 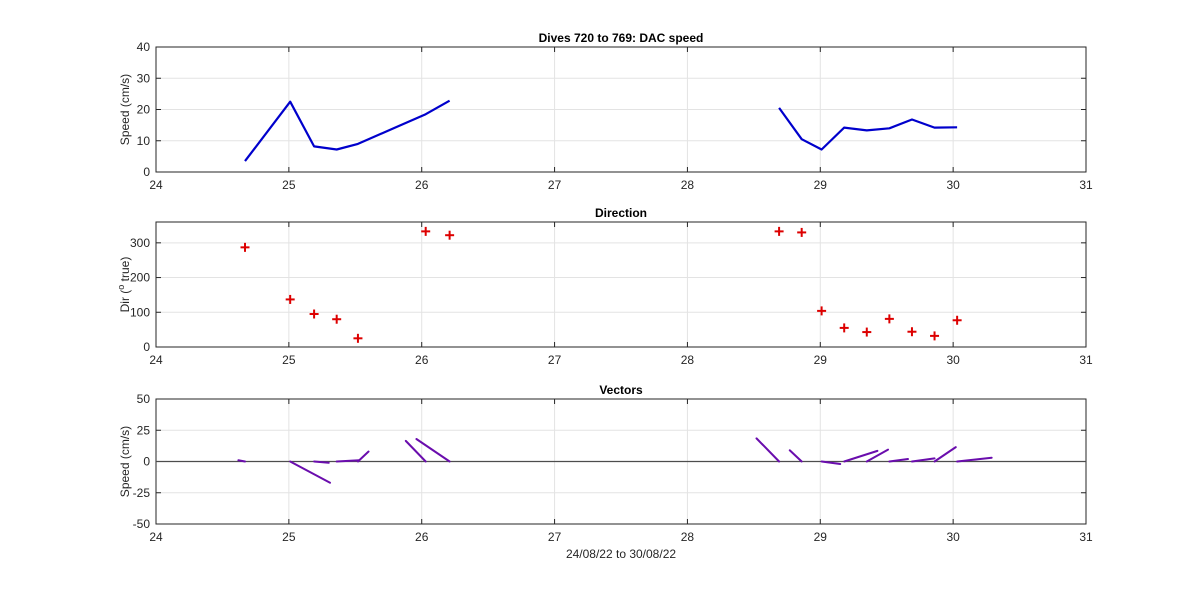 I want to click on panel-title: Vectors, so click(x=621, y=390).